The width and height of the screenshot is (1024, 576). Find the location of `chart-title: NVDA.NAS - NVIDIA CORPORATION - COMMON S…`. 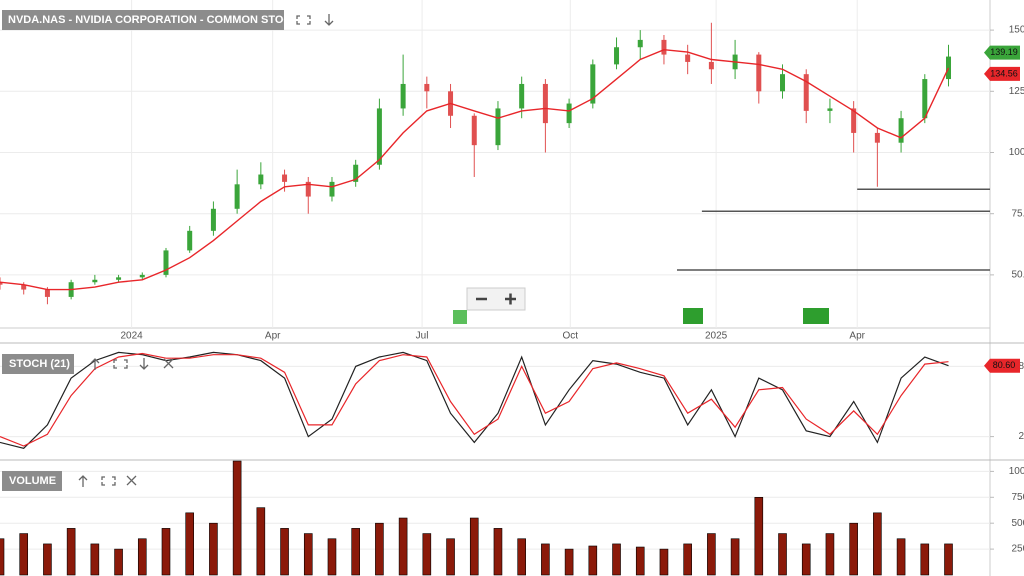

chart-title: NVDA.NAS - NVIDIA CORPORATION - COMMON S… is located at coordinates (153, 20).